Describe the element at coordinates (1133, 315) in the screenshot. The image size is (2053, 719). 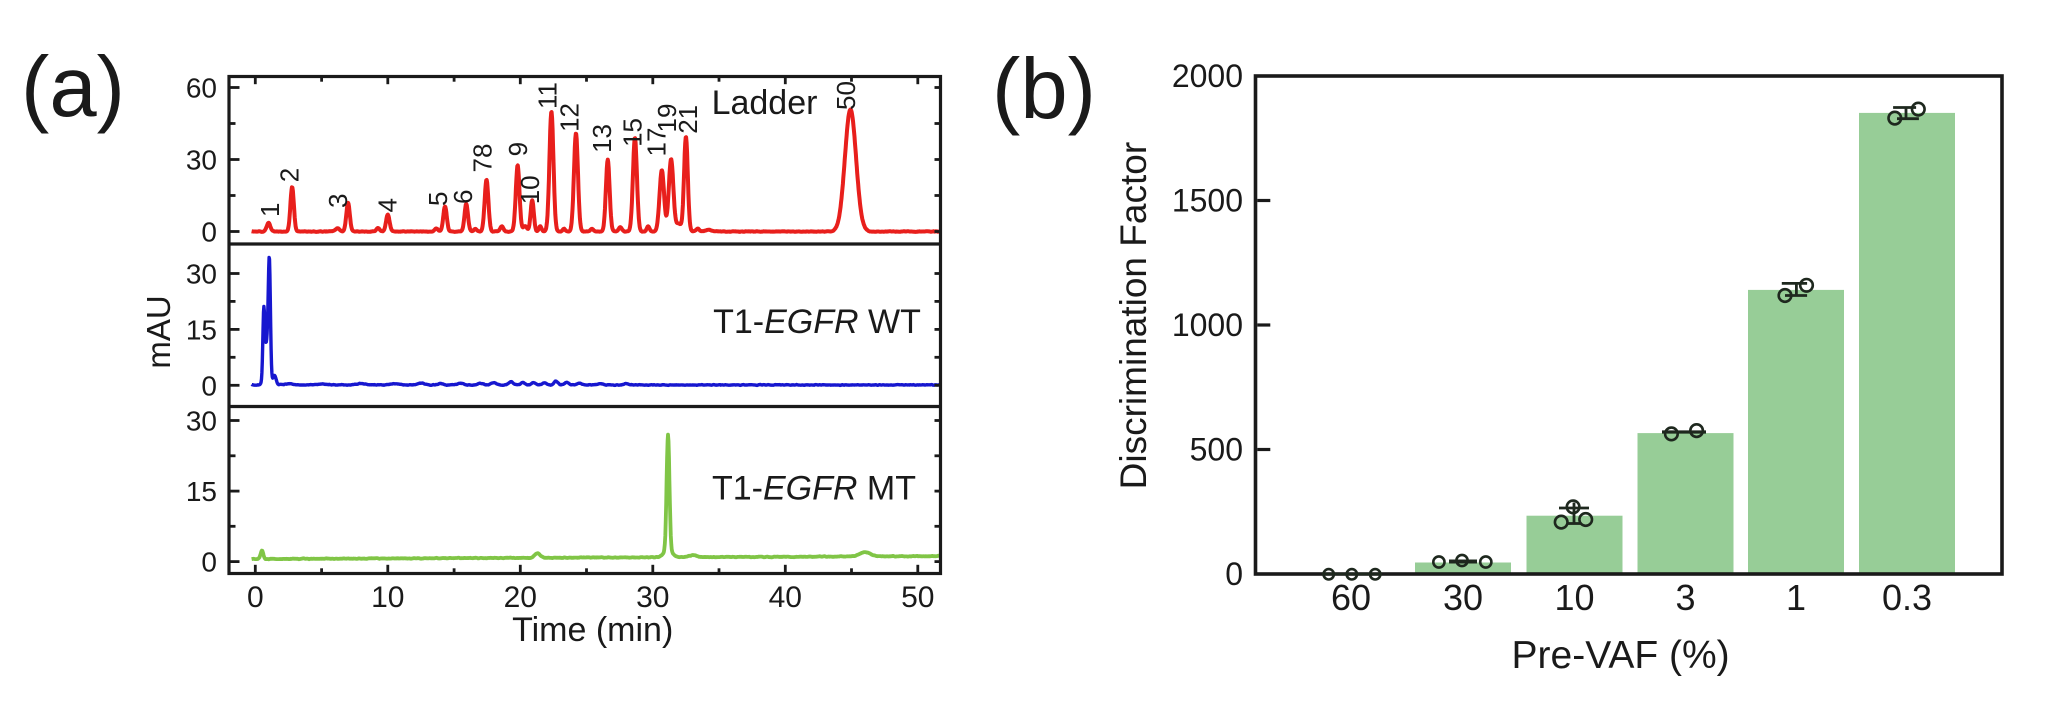
I see `svg-text: Discrimination Factor` at that location.